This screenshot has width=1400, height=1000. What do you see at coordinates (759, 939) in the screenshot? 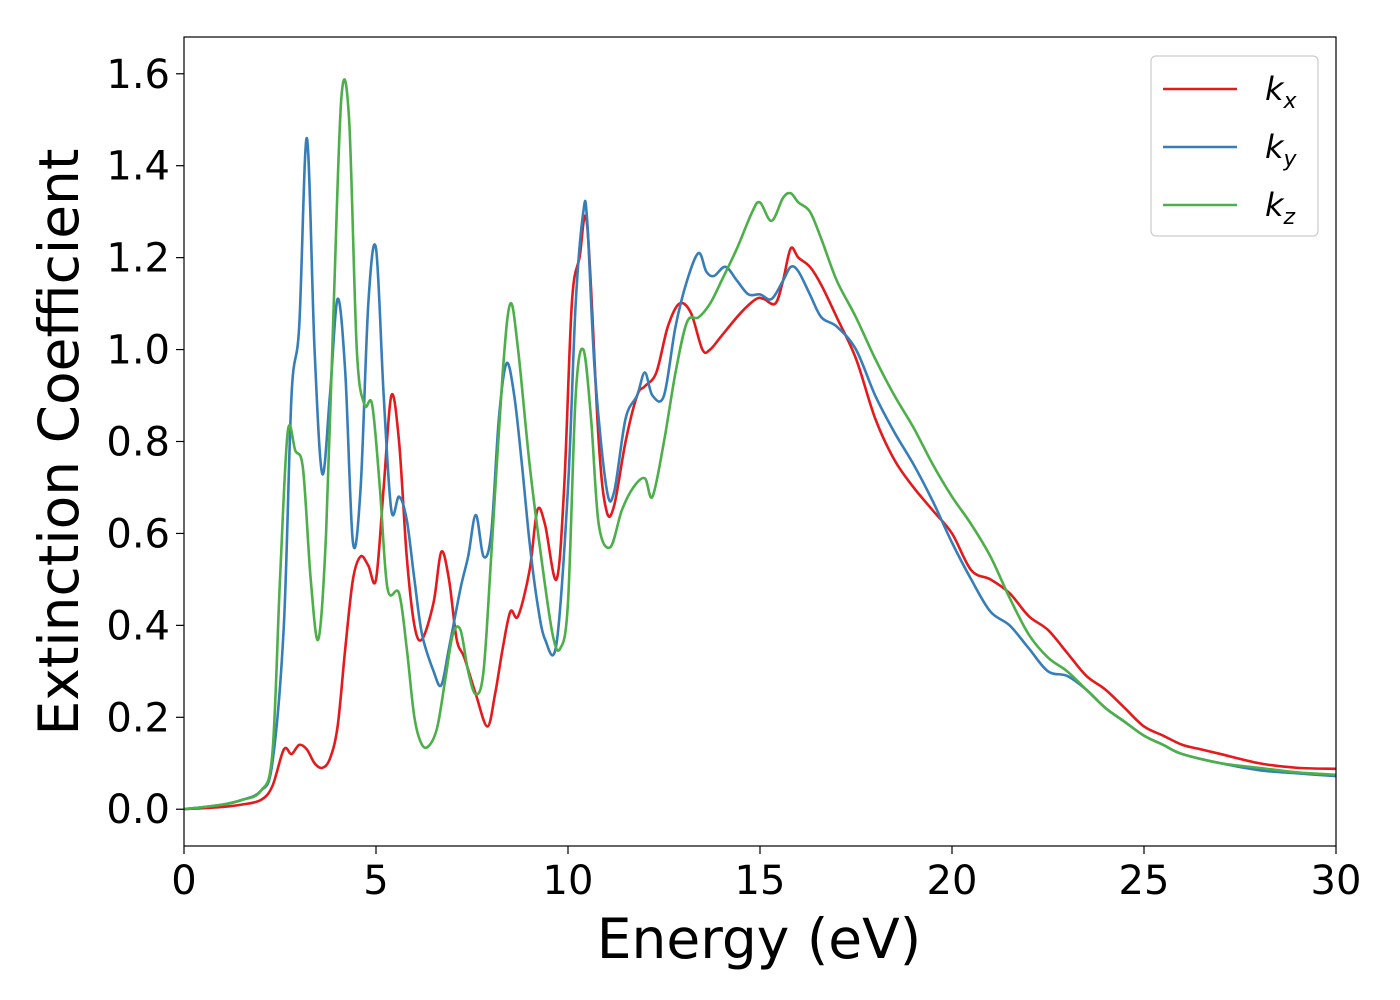
I see `x-axis-title: Energy (eV)` at bounding box center [759, 939].